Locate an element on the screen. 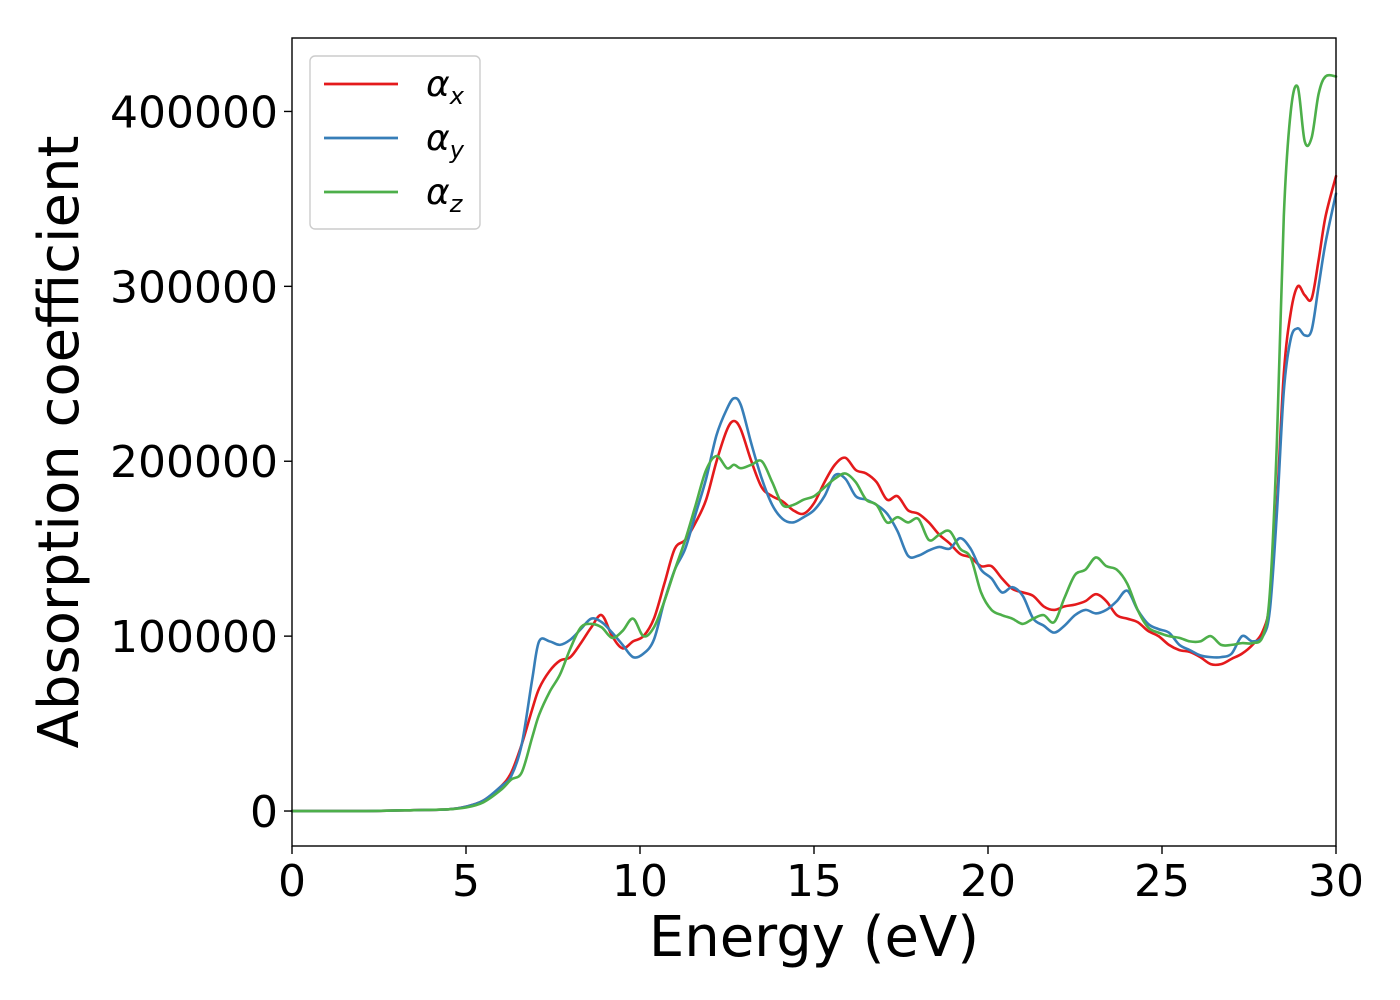 The height and width of the screenshot is (1000, 1400). legend-label-alpha-y: αy is located at coordinates (445, 141).